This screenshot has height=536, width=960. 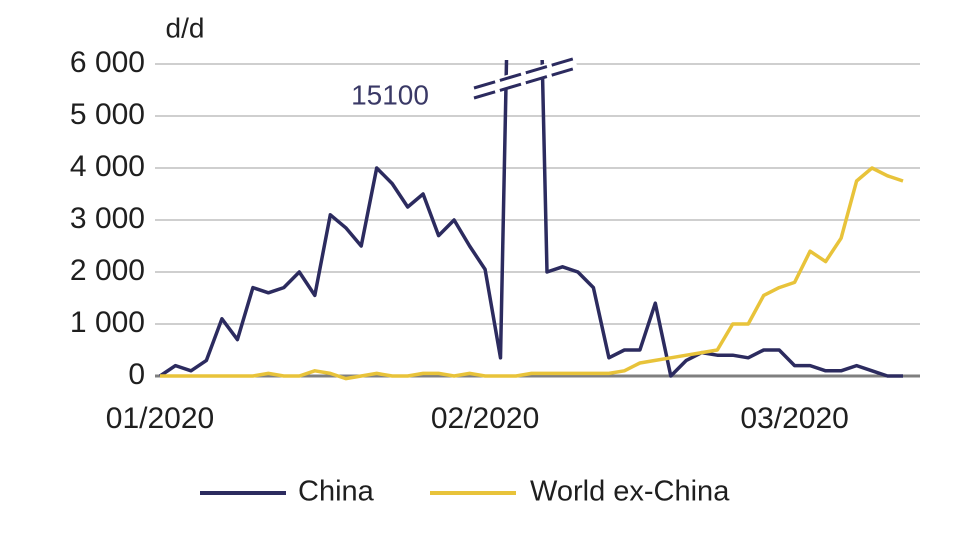 What do you see at coordinates (390, 94) in the screenshot?
I see `annotation: 15100` at bounding box center [390, 94].